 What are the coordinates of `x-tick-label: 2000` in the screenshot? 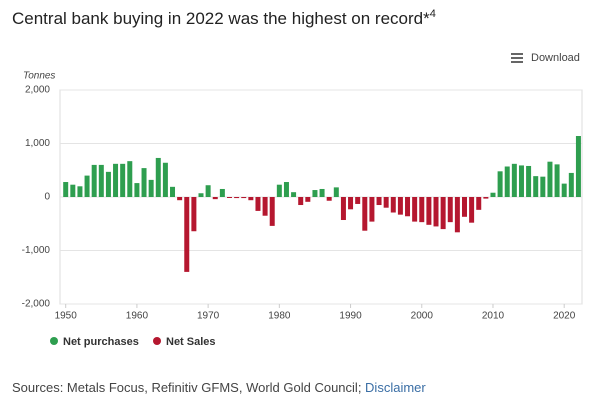 It's located at (422, 316).